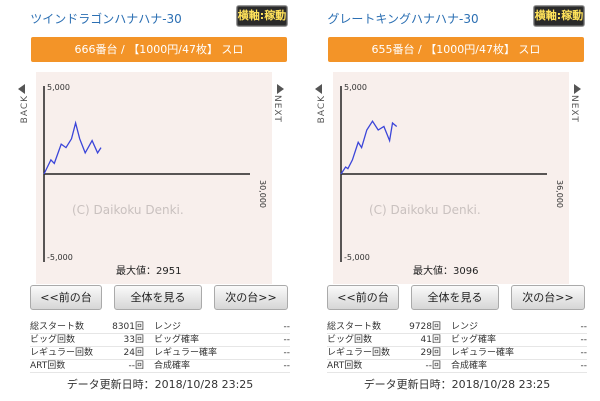  What do you see at coordinates (425, 327) in the screenshot?
I see `stat-value: 9728回` at bounding box center [425, 327].